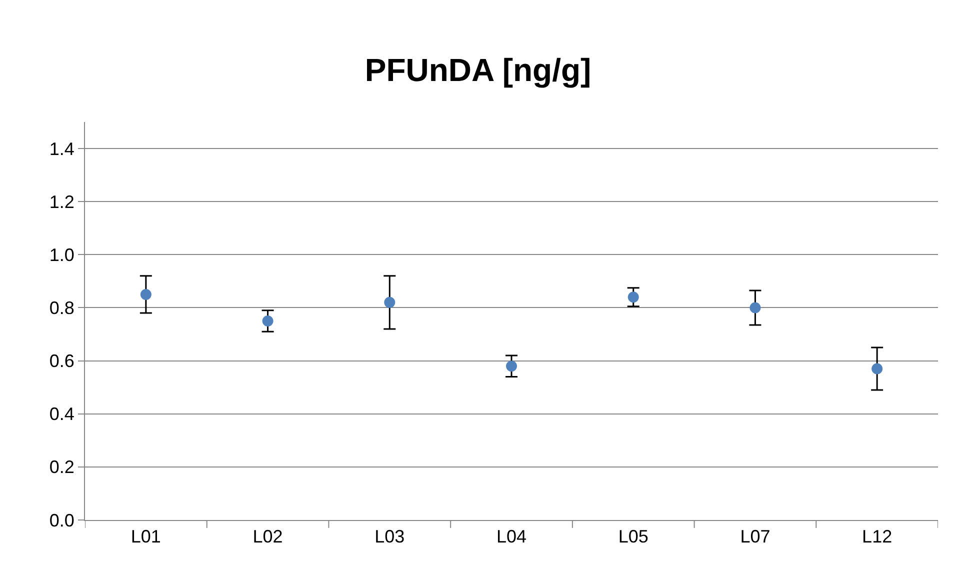 The width and height of the screenshot is (956, 581). What do you see at coordinates (61, 414) in the screenshot?
I see `y-tick-label: 0.4` at bounding box center [61, 414].